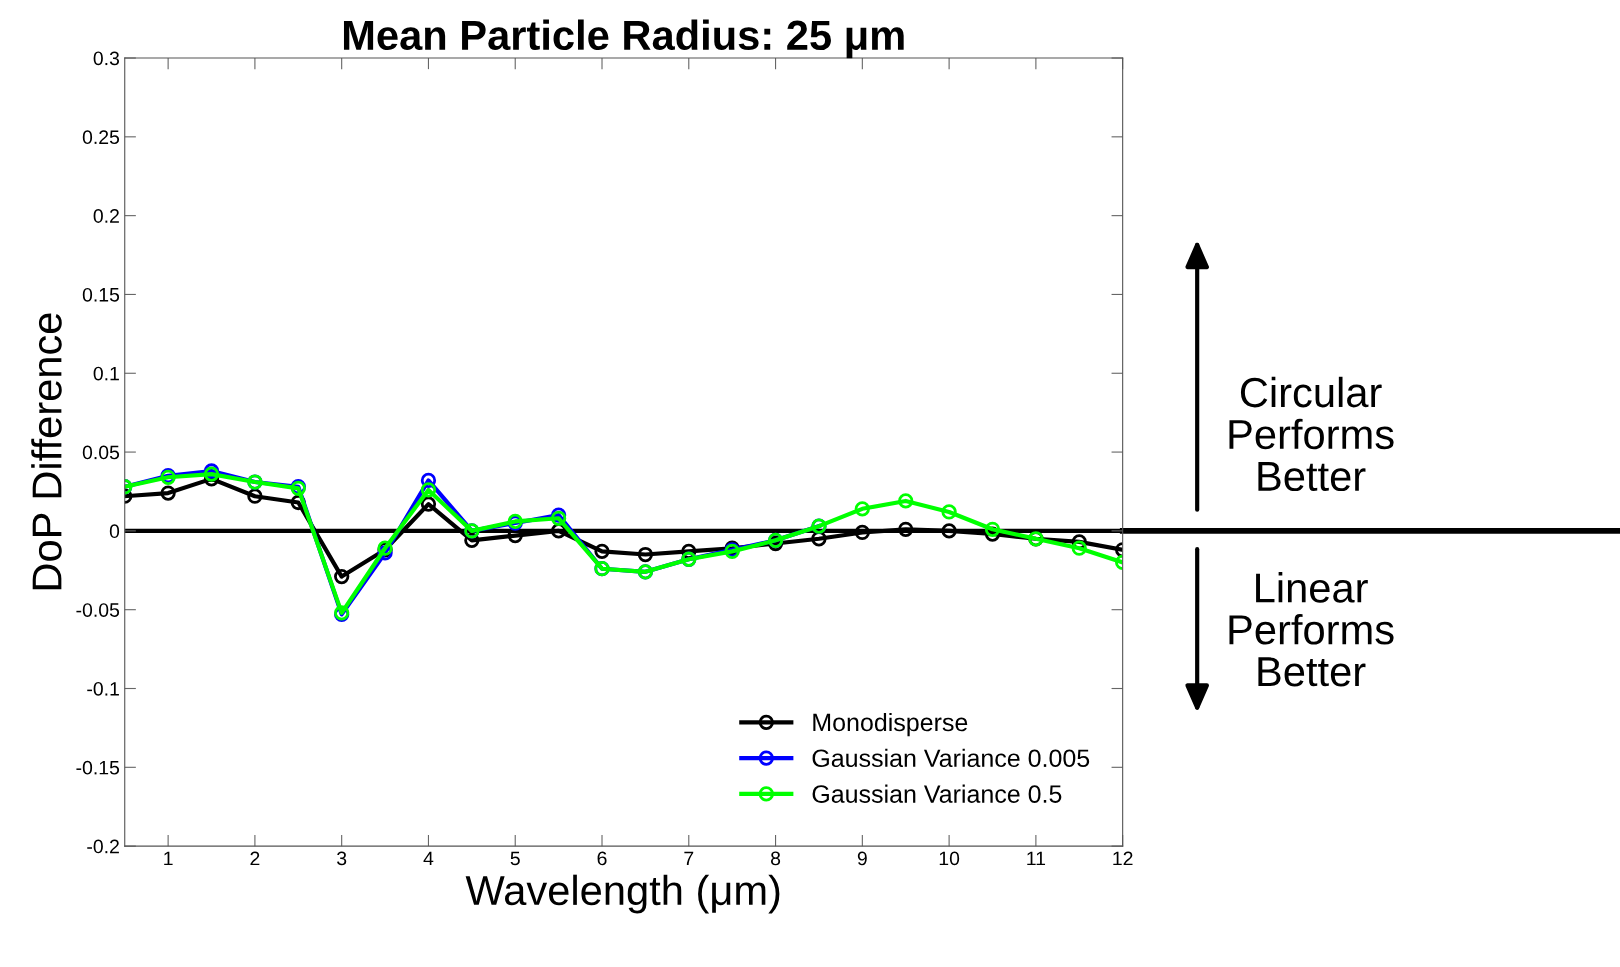 The image size is (1620, 967). Describe the element at coordinates (46, 451) in the screenshot. I see `y-axis-title: DoP Difference` at that location.